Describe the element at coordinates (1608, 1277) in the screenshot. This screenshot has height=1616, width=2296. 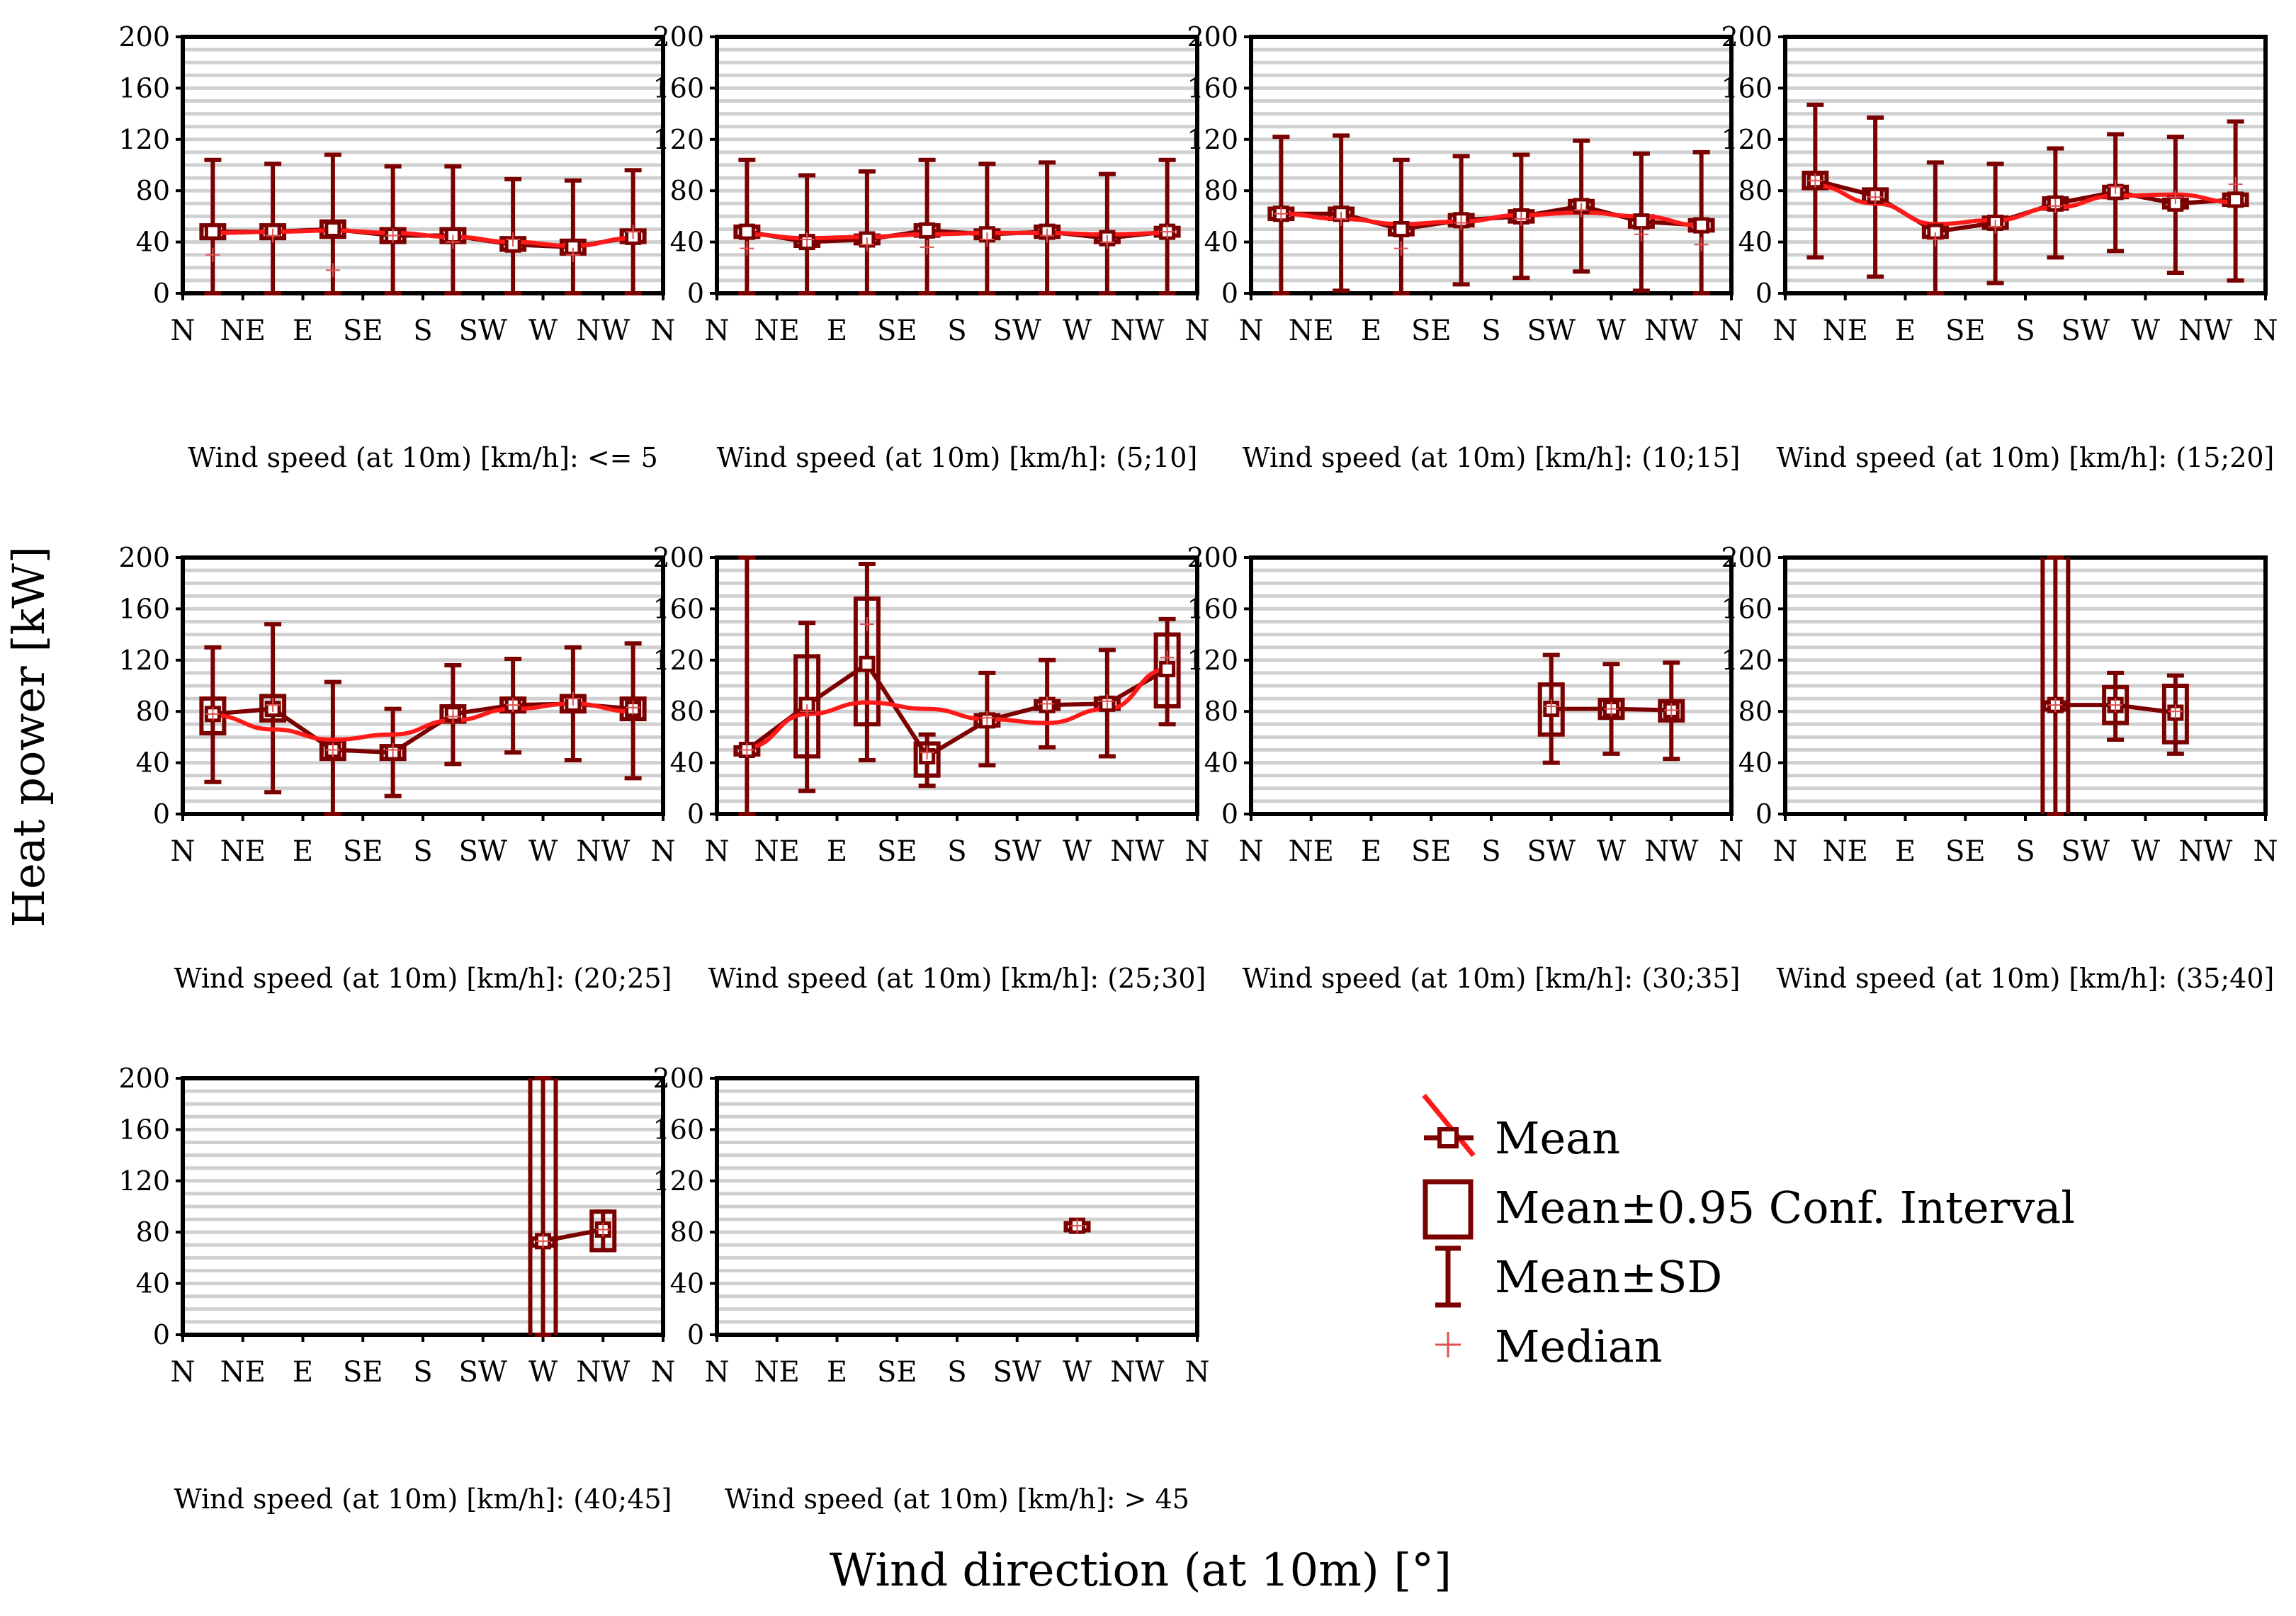
I see `legend-entry-label: Mean±SD` at that location.